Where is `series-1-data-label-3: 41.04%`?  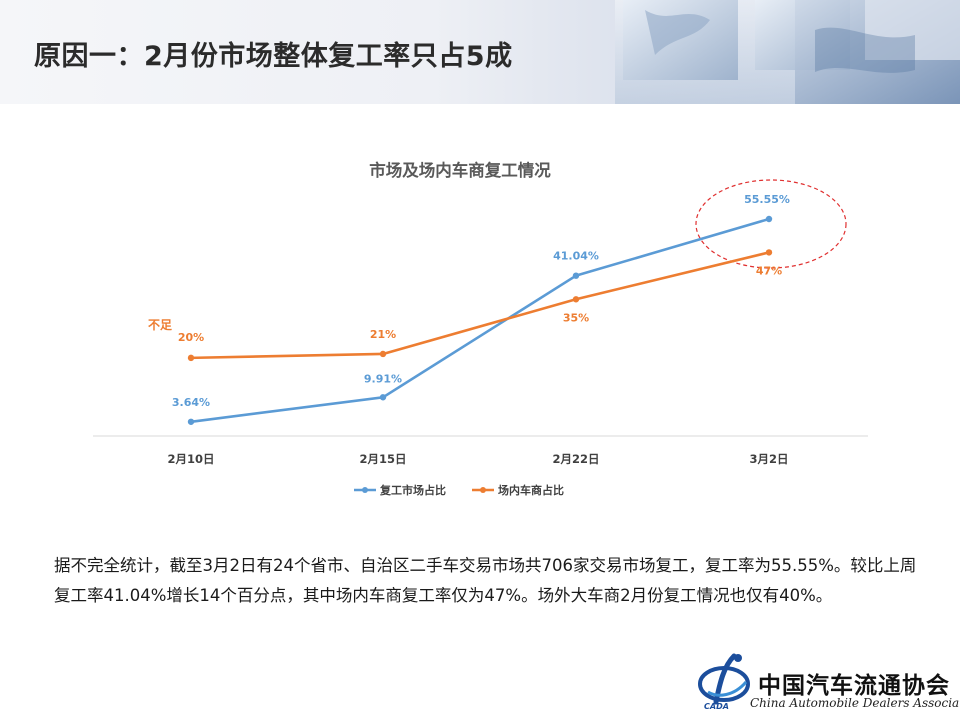 series-1-data-label-3: 41.04% is located at coordinates (576, 256).